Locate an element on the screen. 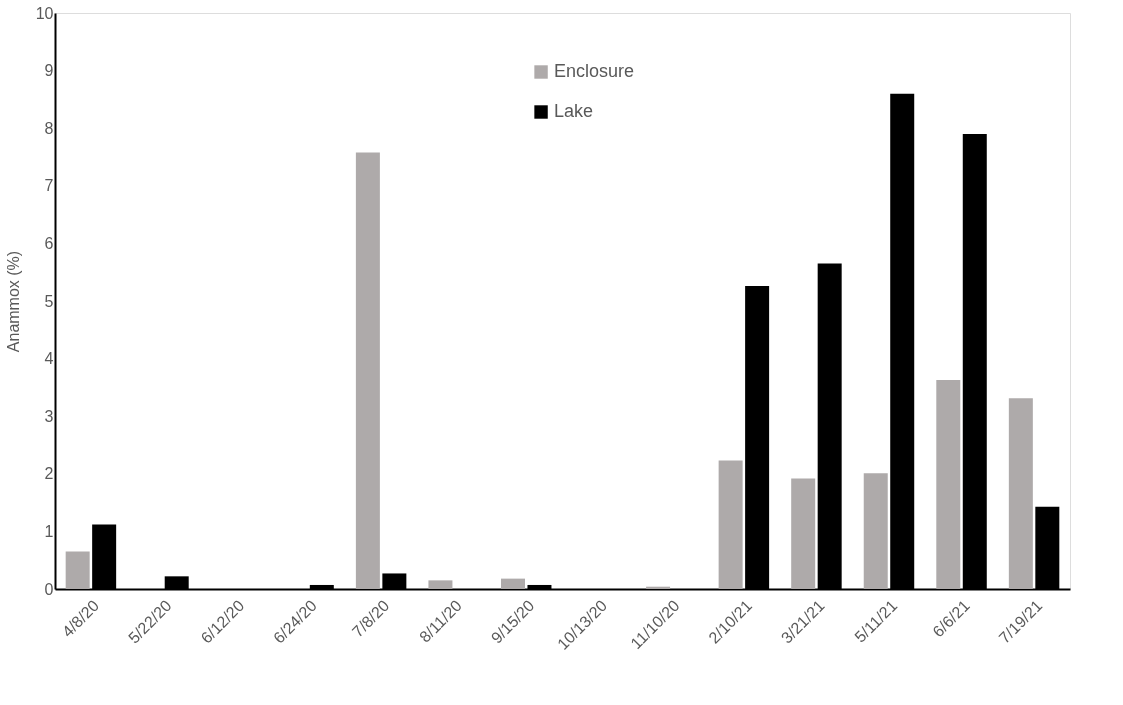 The image size is (1123, 705). legend-label: Lake is located at coordinates (574, 111).